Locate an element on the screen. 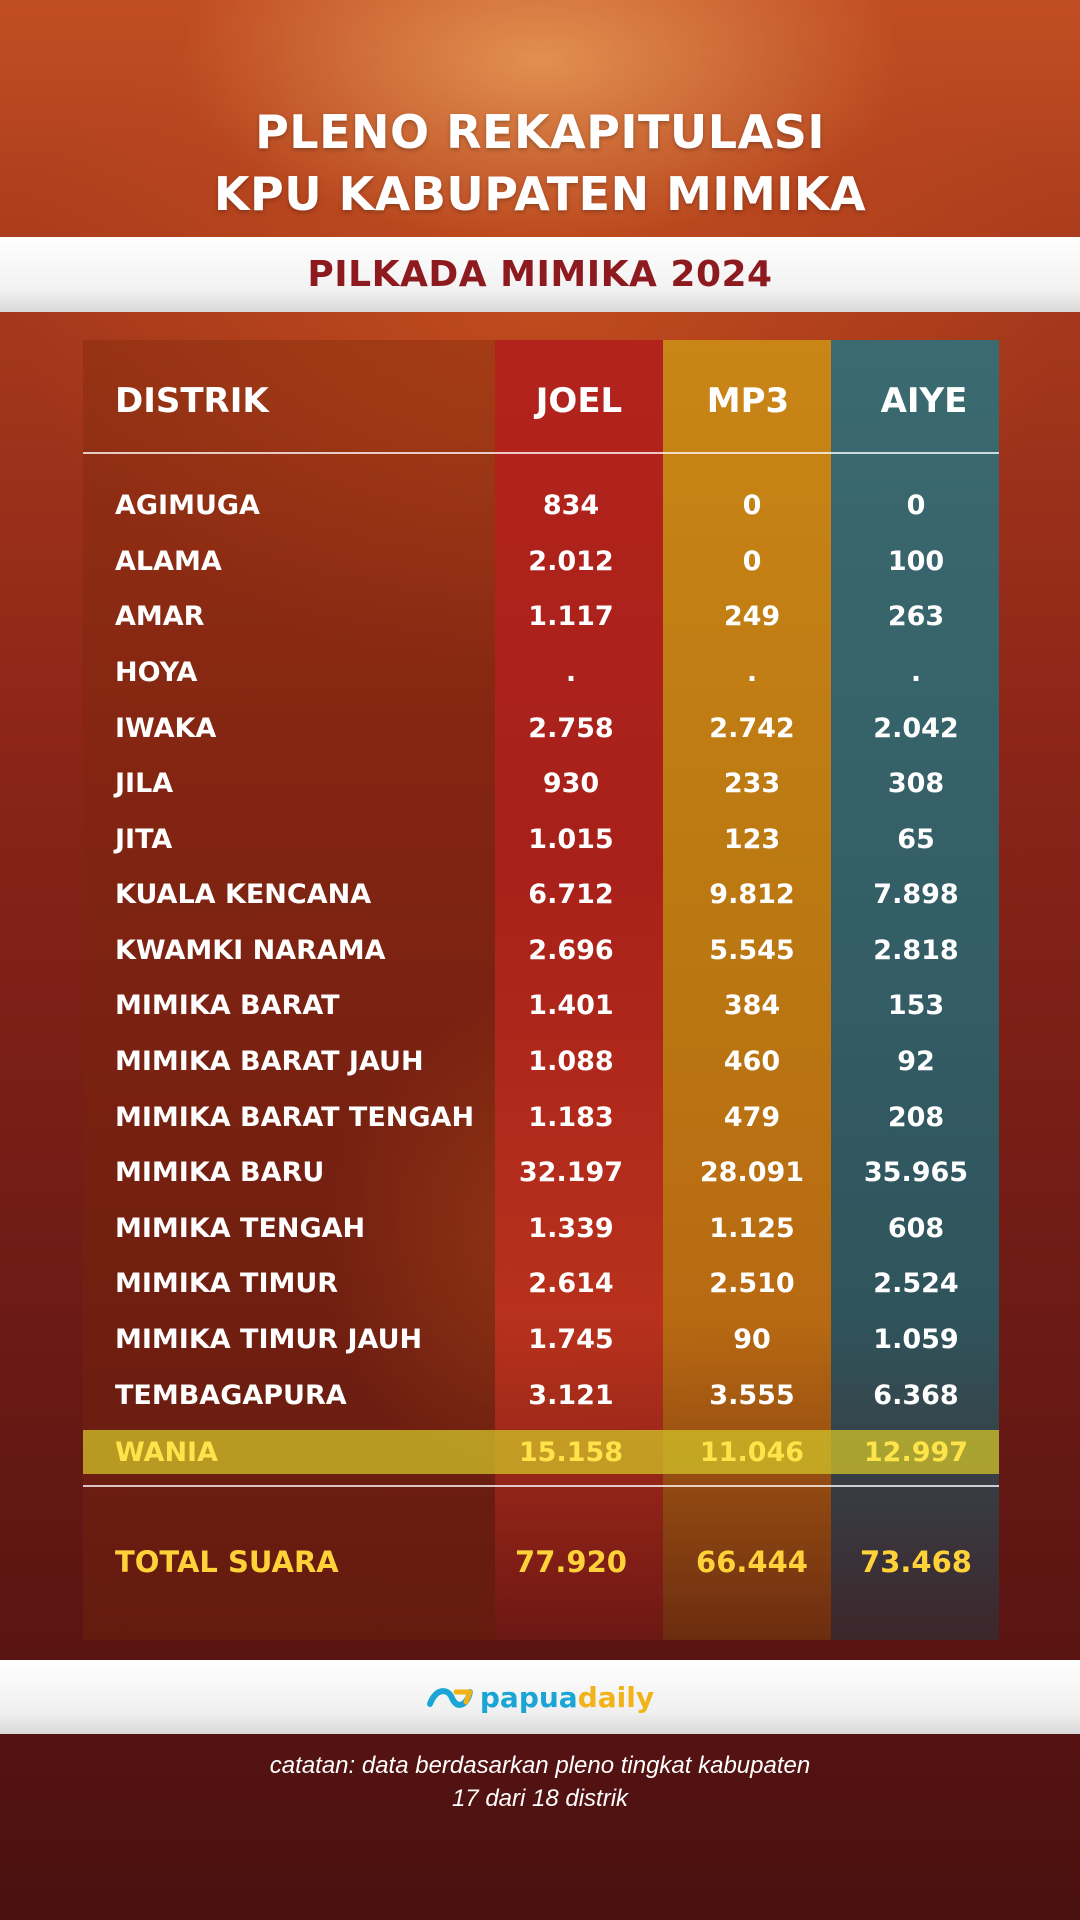  row-joel: 6.712 is located at coordinates (571, 894).